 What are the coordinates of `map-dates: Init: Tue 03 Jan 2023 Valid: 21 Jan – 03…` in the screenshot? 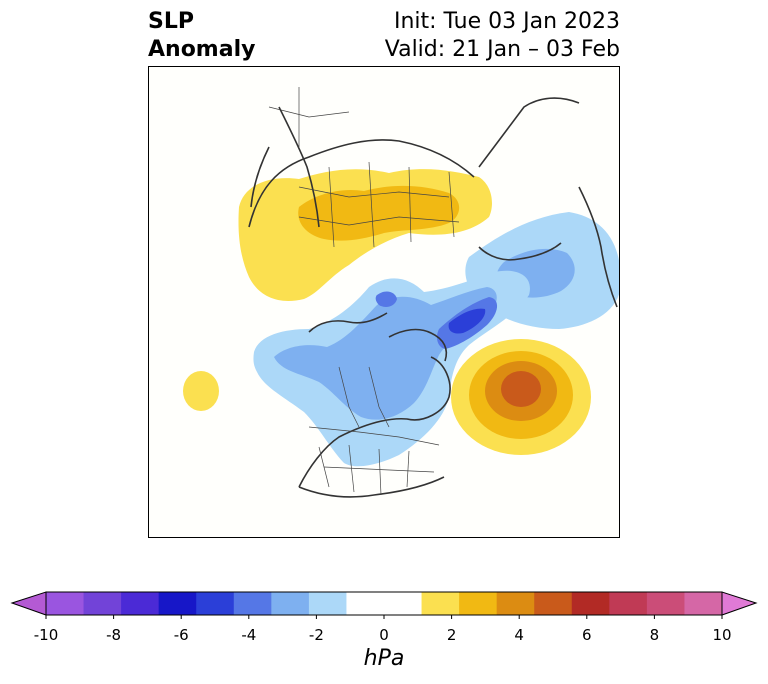 It's located at (502, 36).